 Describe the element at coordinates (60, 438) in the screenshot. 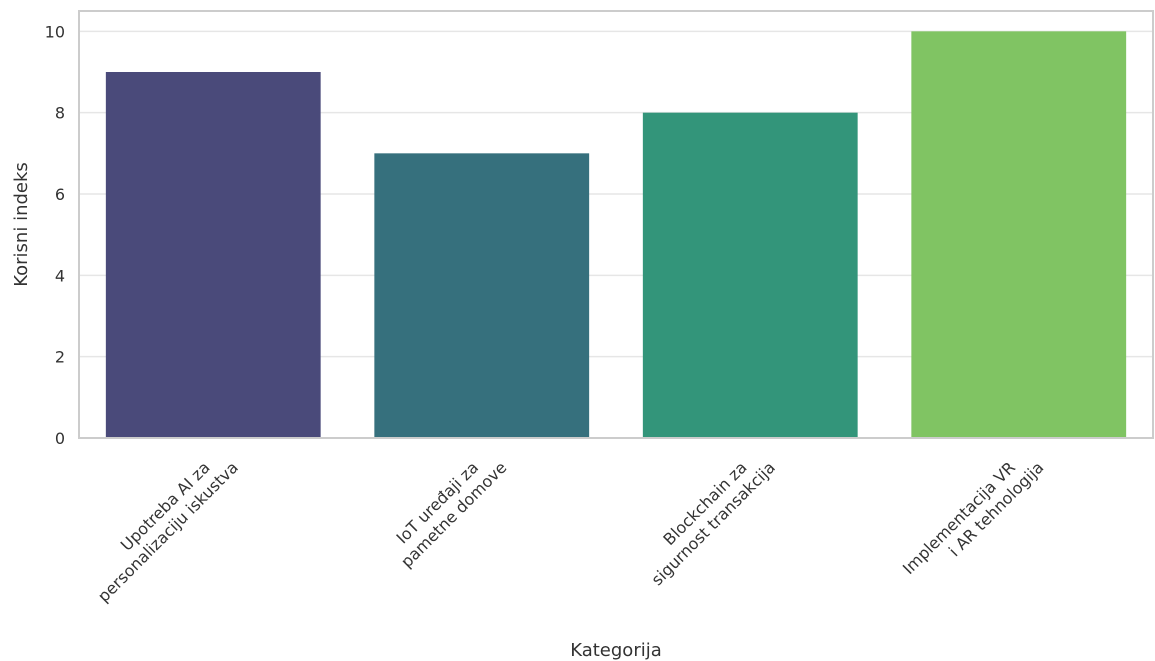

I see `y-tick-label: 0` at that location.